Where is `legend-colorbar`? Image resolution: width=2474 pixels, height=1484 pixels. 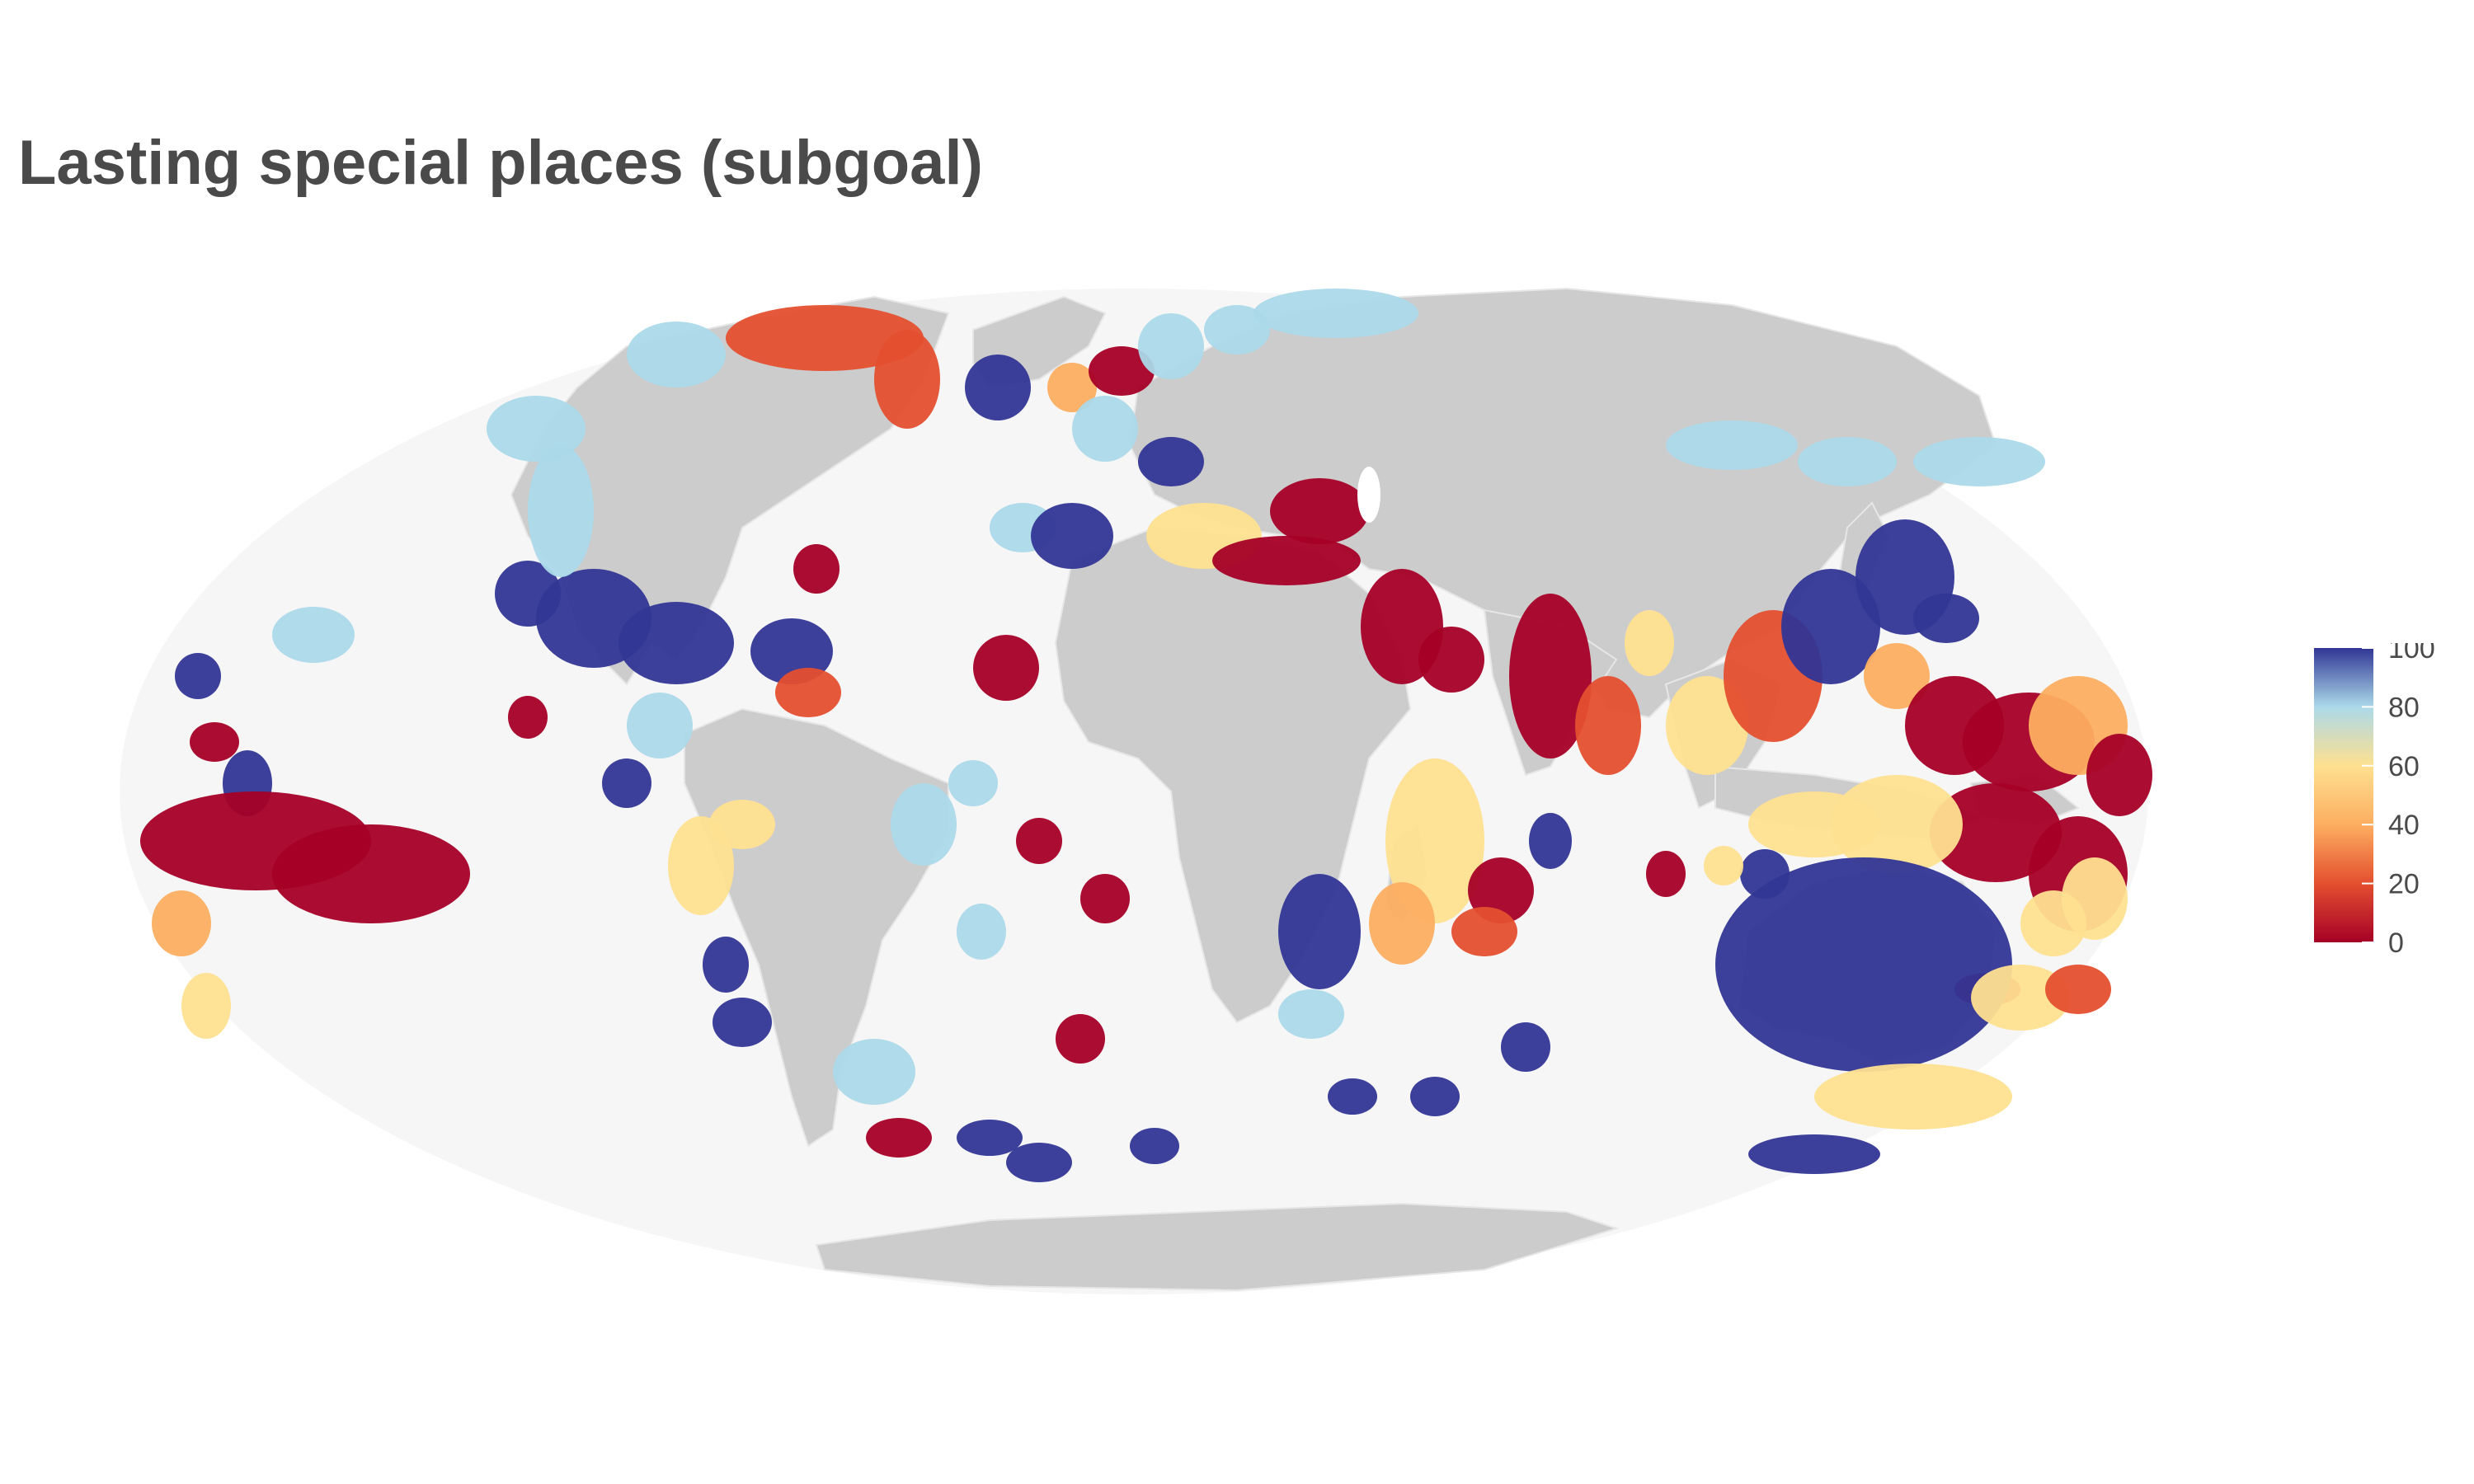
legend-colorbar is located at coordinates (2343, 795).